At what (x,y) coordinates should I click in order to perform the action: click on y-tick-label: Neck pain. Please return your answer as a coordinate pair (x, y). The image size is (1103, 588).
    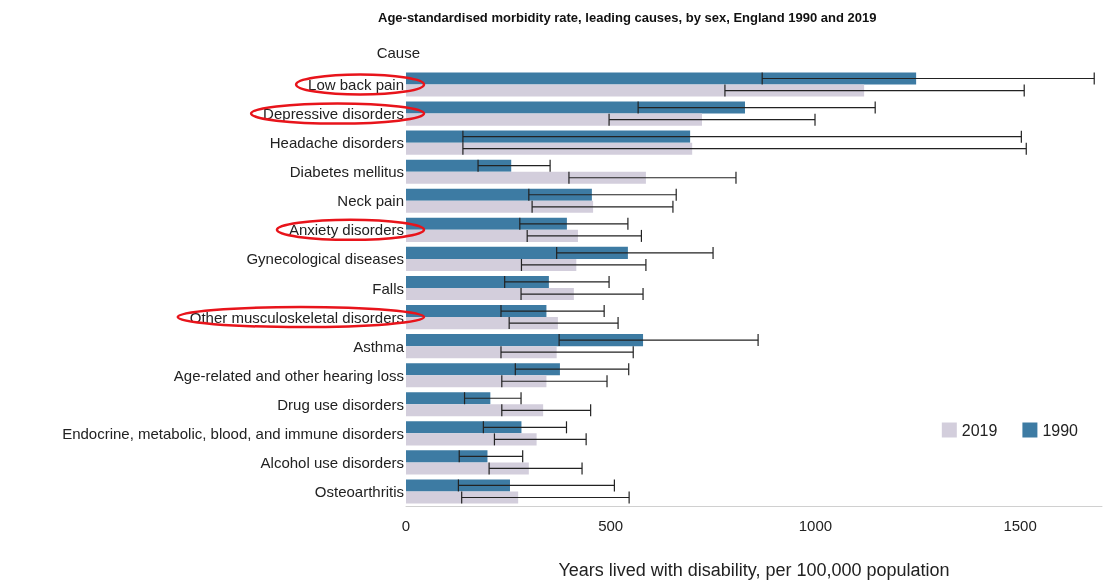
    Looking at the image, I should click on (370, 201).